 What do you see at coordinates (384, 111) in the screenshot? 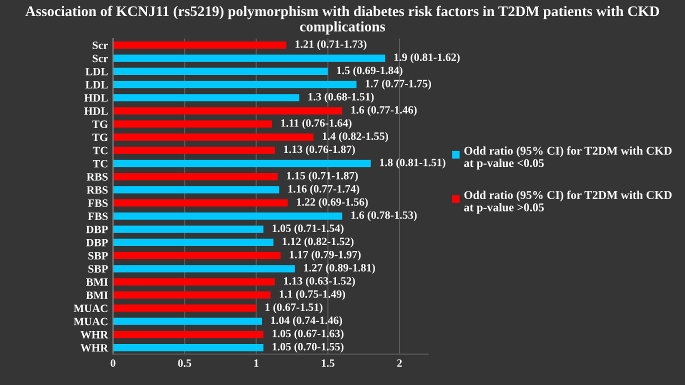
I see `data-label: 1.6 (0.77-1.46)` at bounding box center [384, 111].